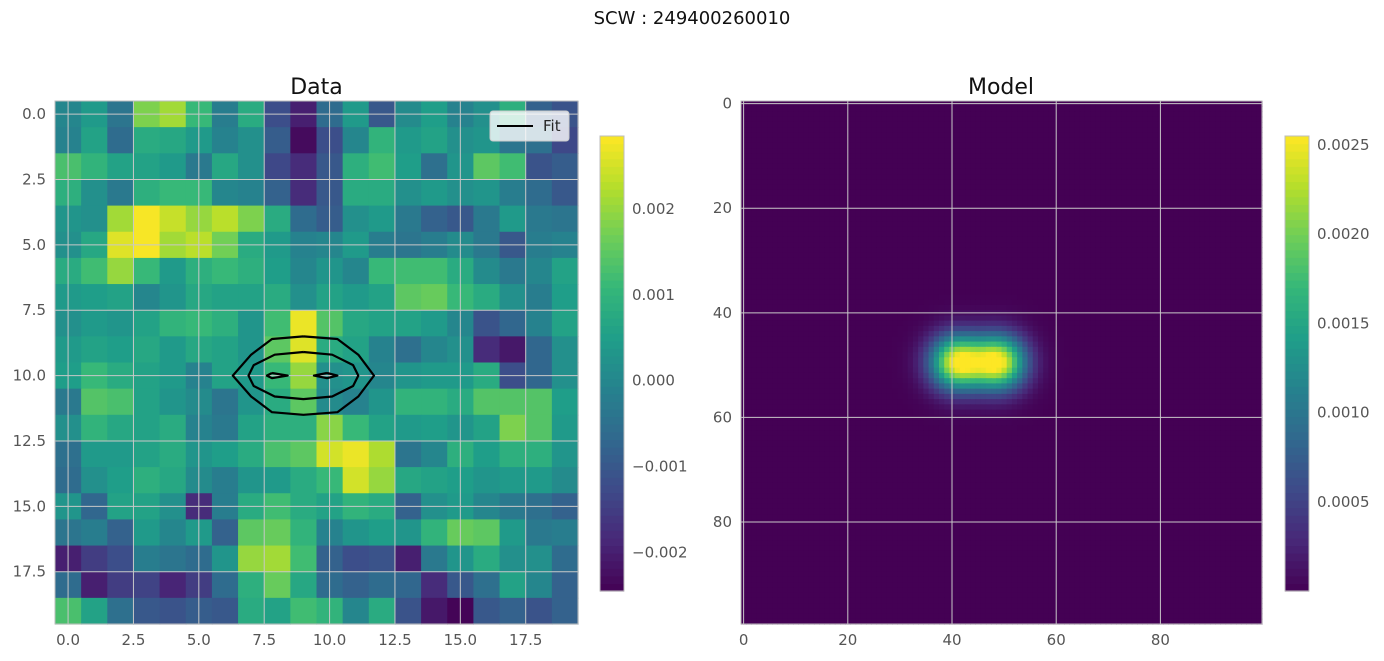 This screenshot has width=1384, height=661. I want to click on colorbar-tick-label: 0.002, so click(653, 209).